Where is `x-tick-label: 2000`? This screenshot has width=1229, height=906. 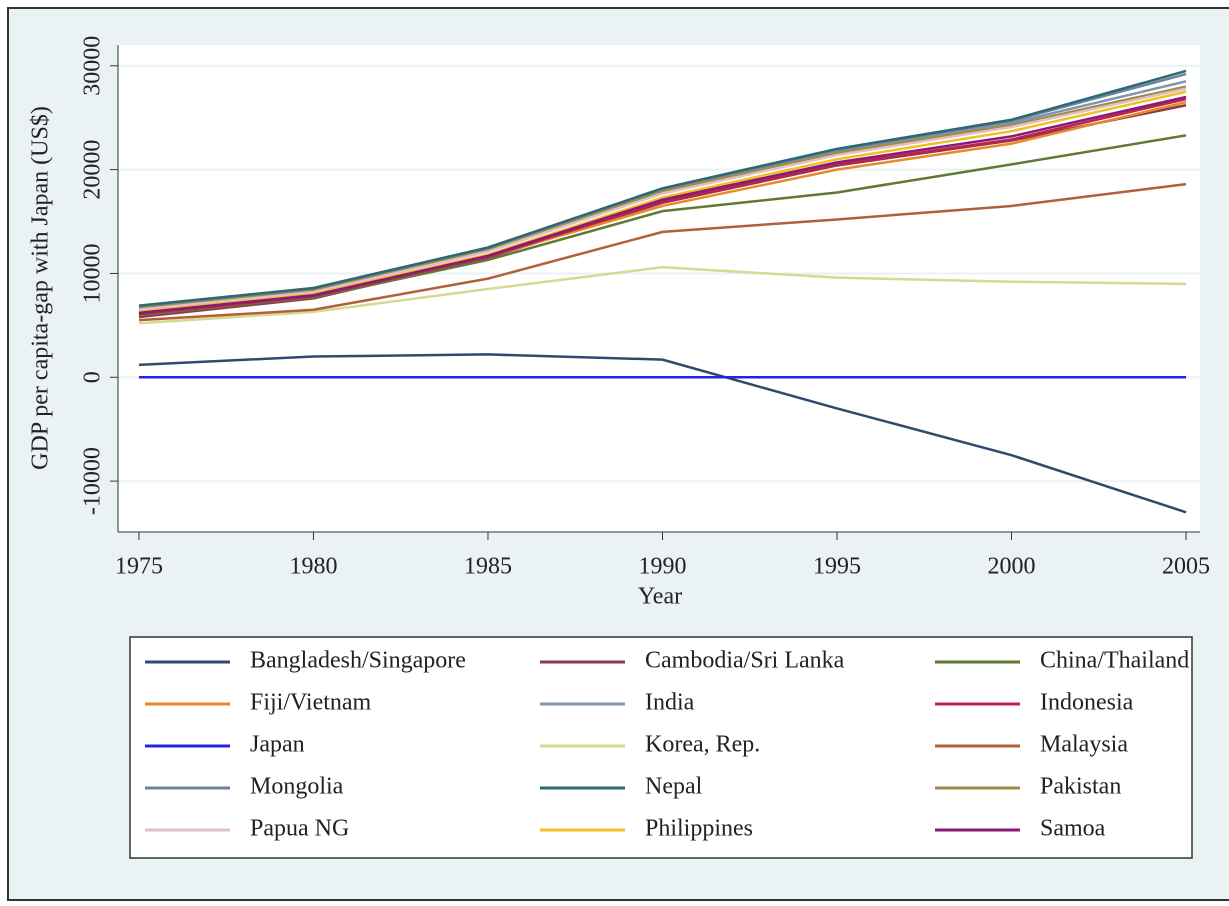 x-tick-label: 2000 is located at coordinates (1012, 567).